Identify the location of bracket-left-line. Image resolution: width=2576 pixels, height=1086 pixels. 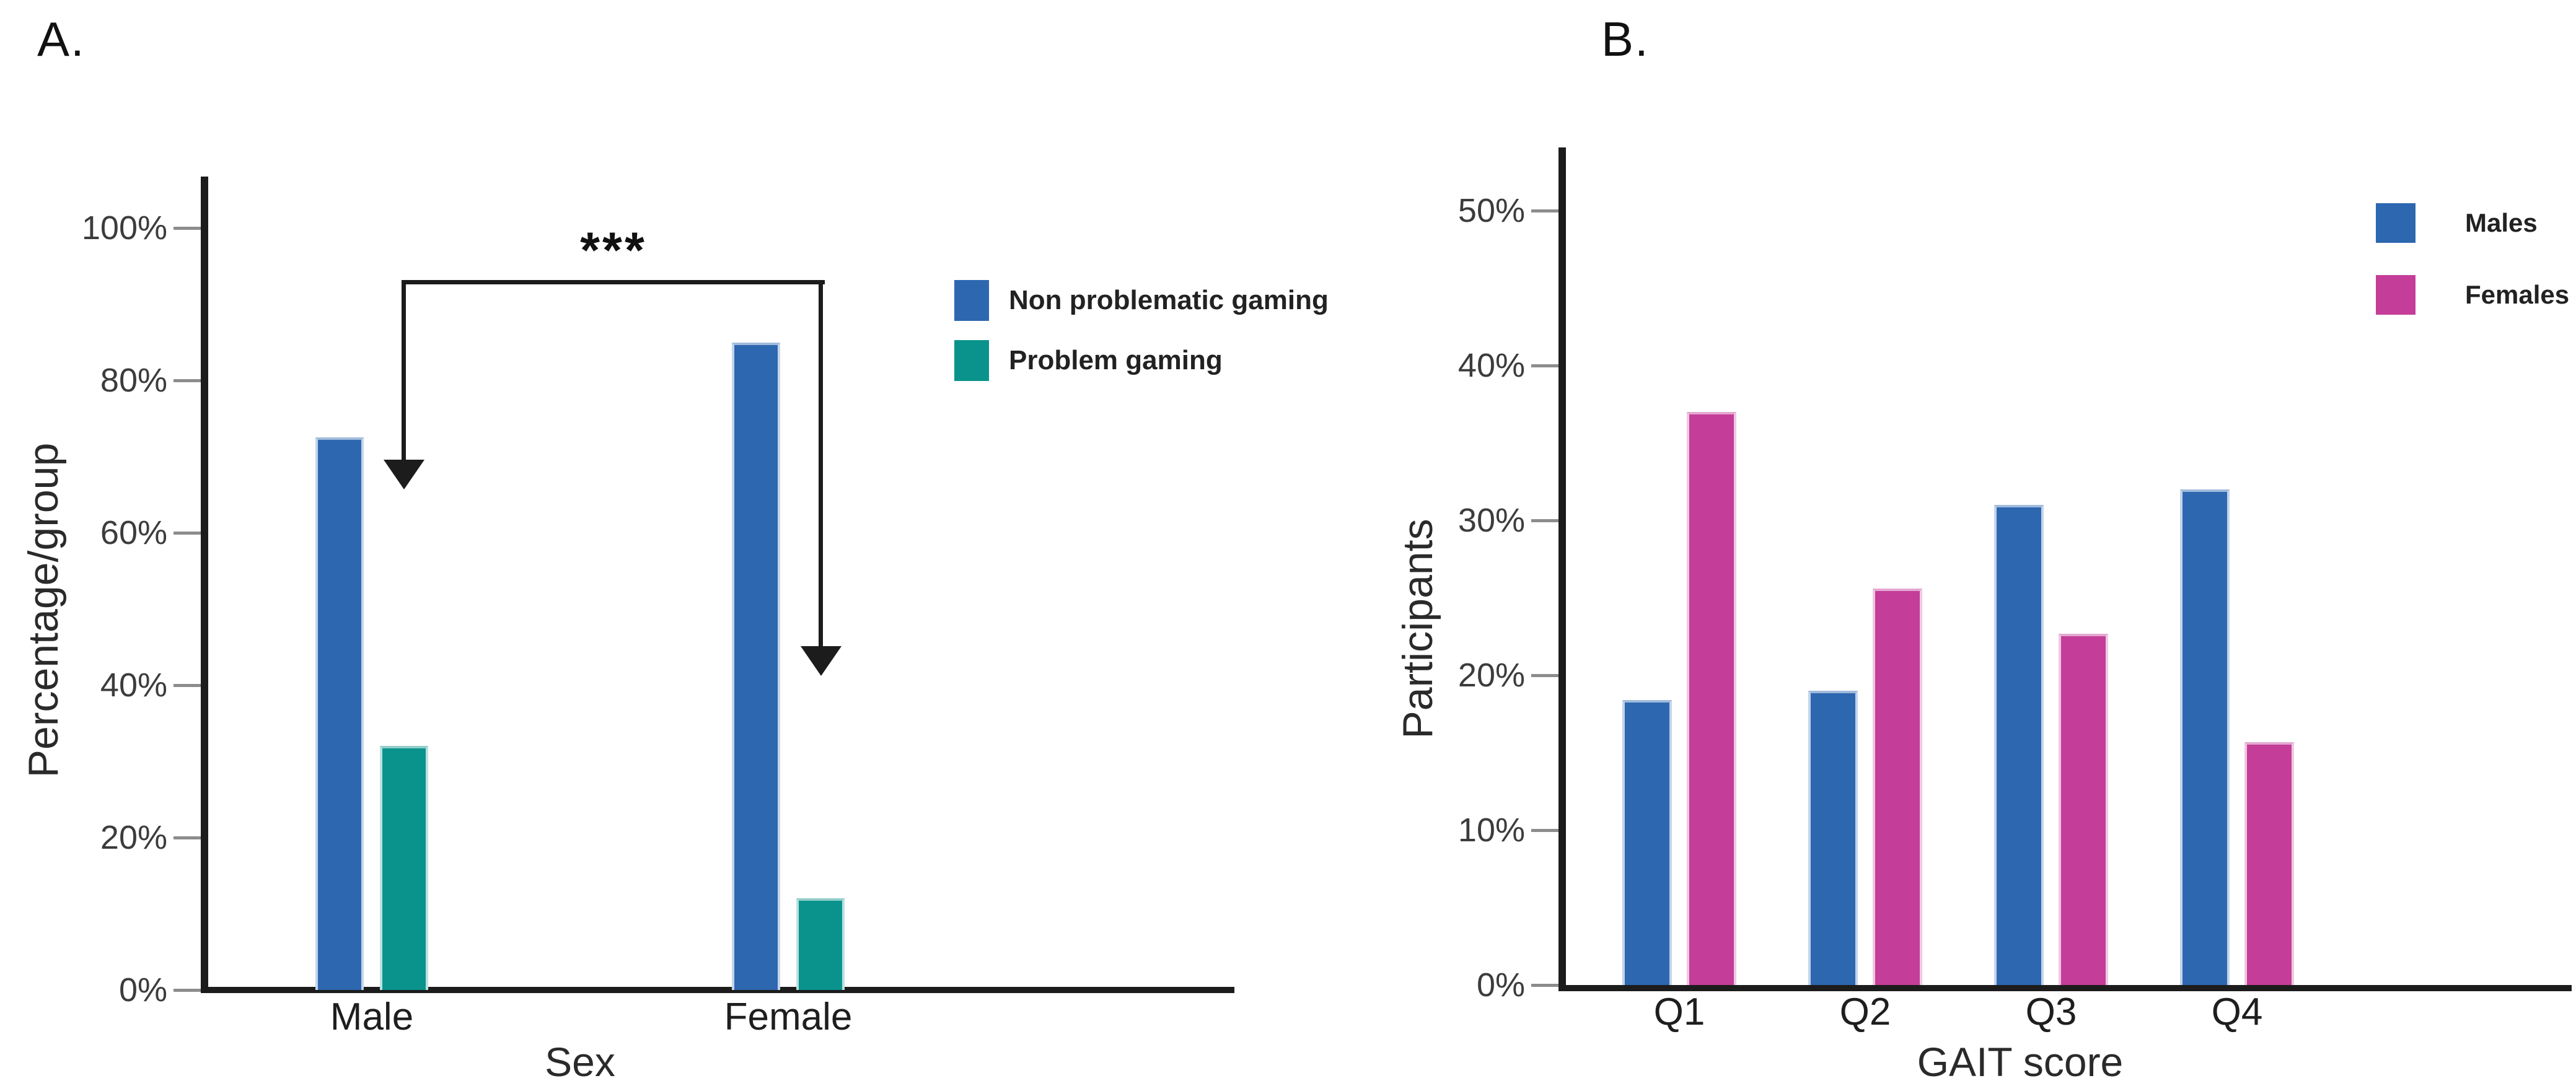
(404, 371).